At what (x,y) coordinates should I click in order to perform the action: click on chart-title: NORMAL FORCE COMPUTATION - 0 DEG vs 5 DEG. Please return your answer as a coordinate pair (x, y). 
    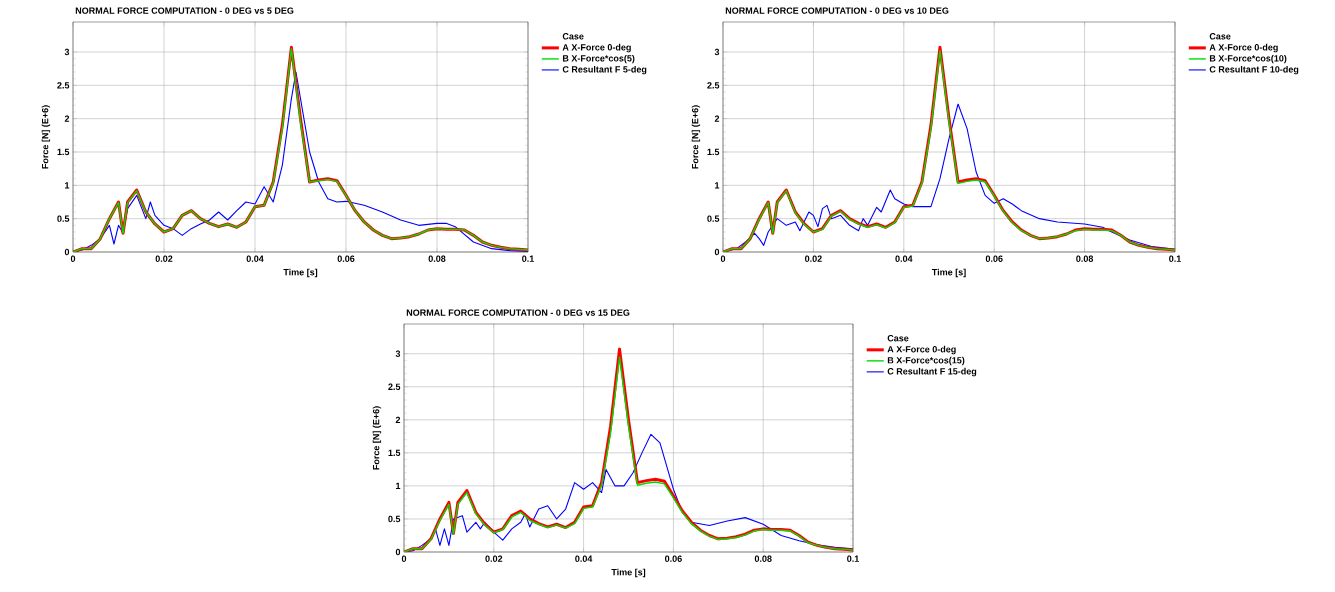
    Looking at the image, I should click on (184, 10).